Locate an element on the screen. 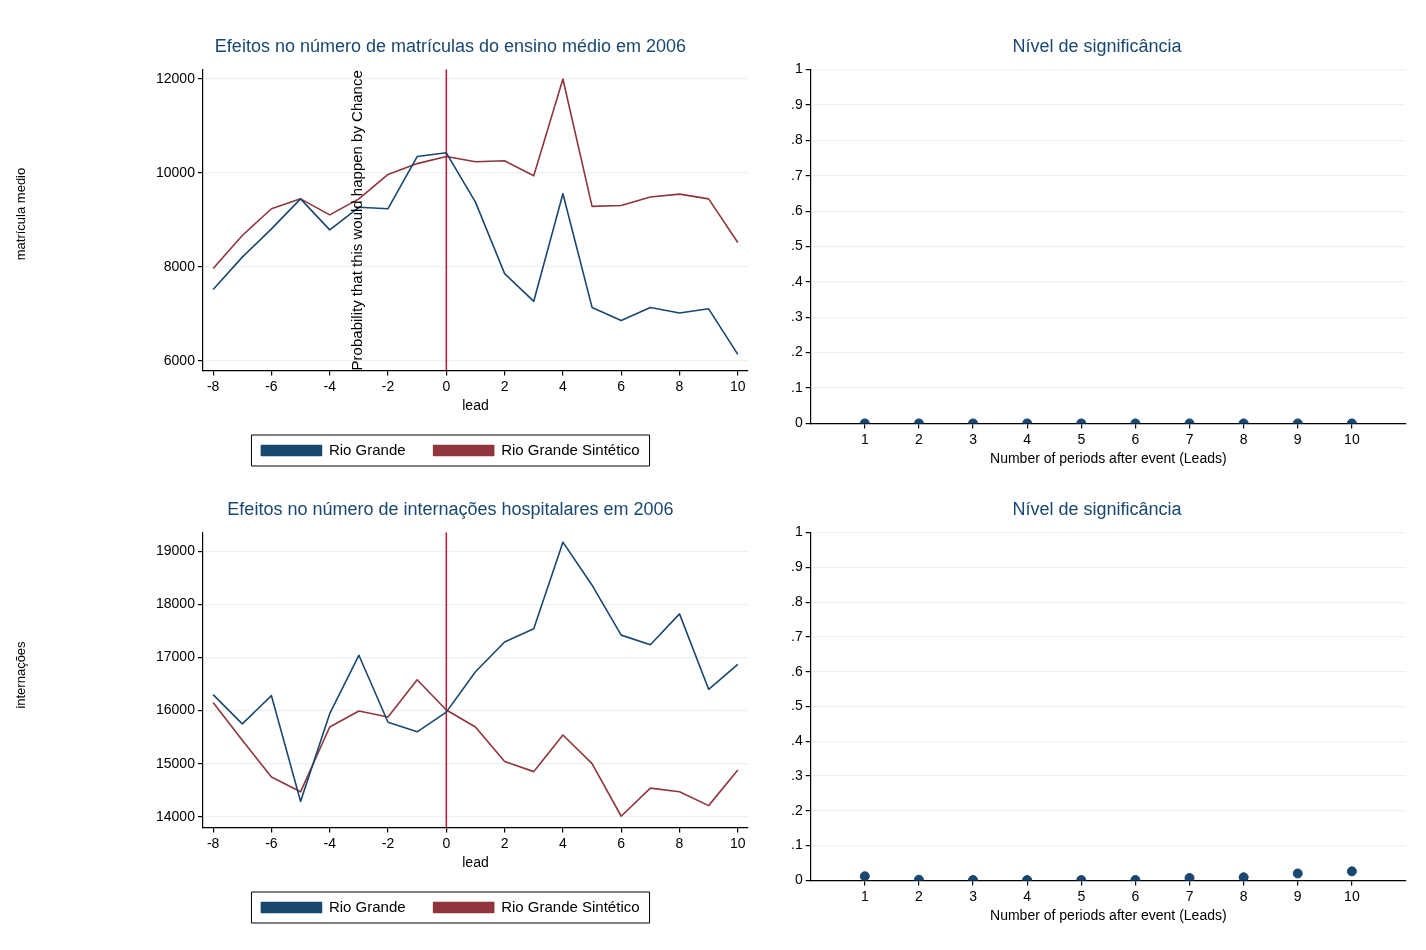 The width and height of the screenshot is (1426, 950). y-tick-label: 16000 is located at coordinates (175, 709).